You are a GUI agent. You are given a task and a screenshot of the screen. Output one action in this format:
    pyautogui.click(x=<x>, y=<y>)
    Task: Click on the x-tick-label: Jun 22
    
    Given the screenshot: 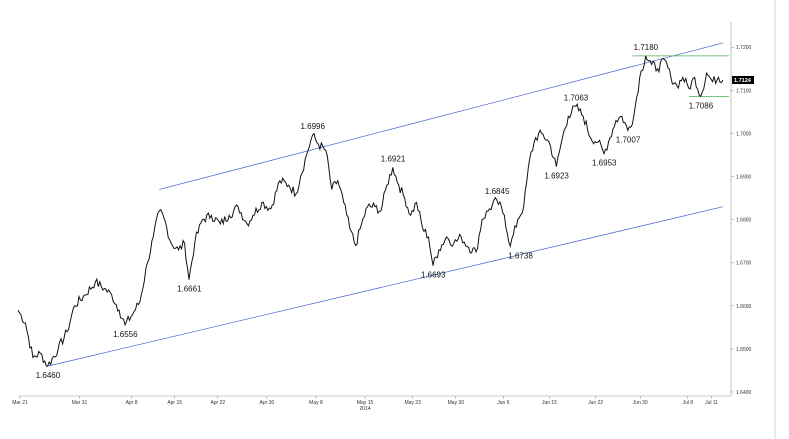 What is the action you would take?
    pyautogui.click(x=595, y=403)
    